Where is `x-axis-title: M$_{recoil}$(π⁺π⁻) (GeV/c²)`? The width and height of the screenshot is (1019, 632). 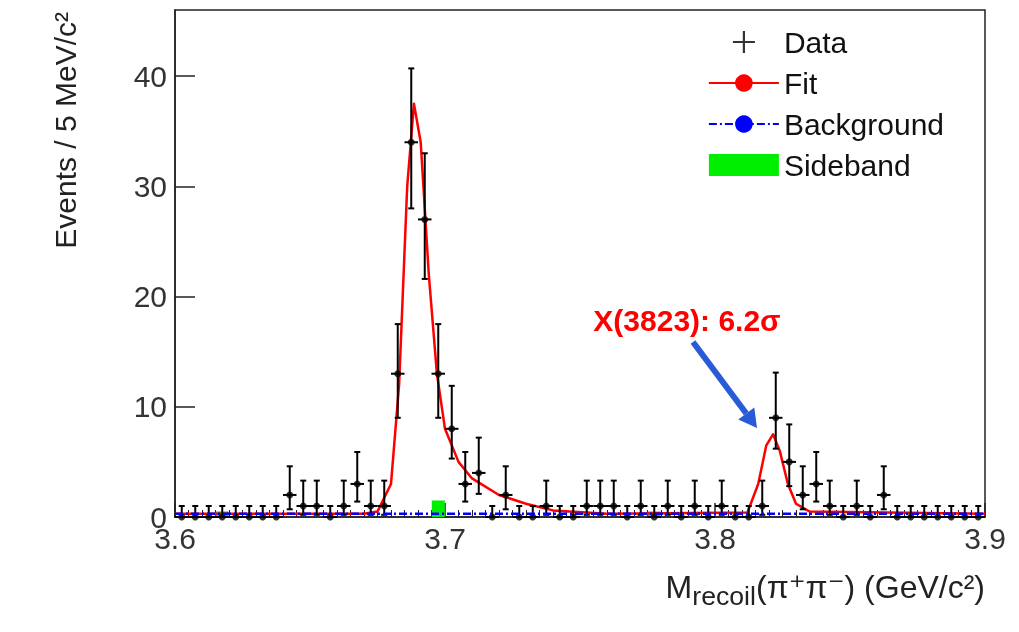 x-axis-title: M$_{recoil}$(π⁺π⁻) (GeV/c²) is located at coordinates (825, 590).